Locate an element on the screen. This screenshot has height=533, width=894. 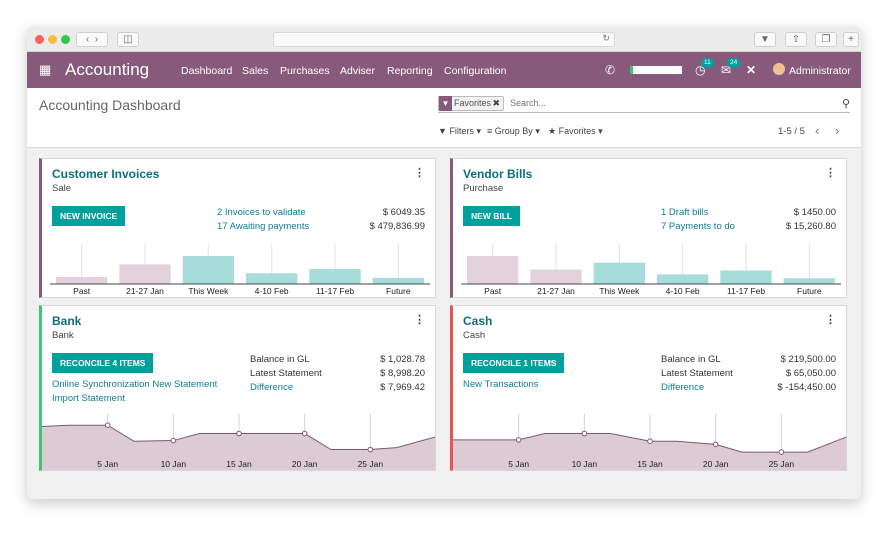
bank-area-chart: 5 Jan 10 Jan 15 Jan 20 Jan 25 Jan is located at coordinates (239, 388).